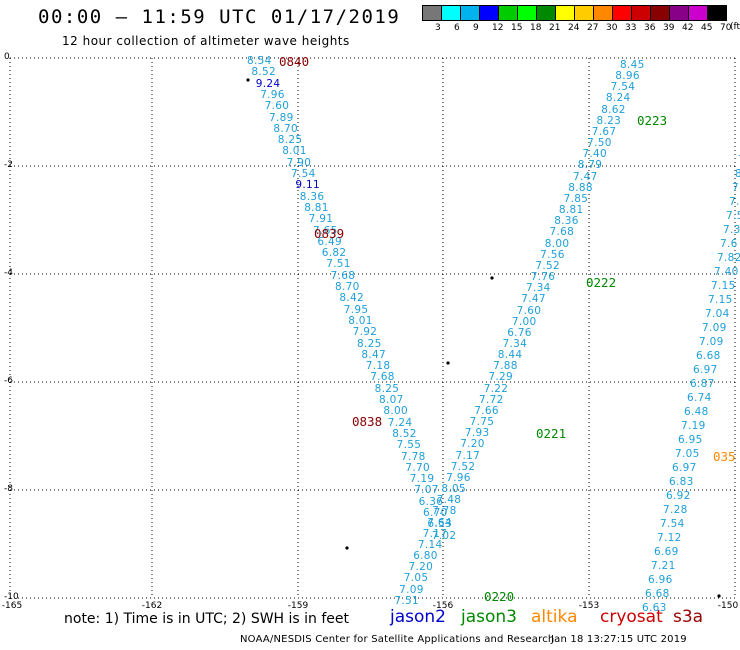 This screenshot has height=650, width=740. I want to click on swh-value: 8.62, so click(613, 109).